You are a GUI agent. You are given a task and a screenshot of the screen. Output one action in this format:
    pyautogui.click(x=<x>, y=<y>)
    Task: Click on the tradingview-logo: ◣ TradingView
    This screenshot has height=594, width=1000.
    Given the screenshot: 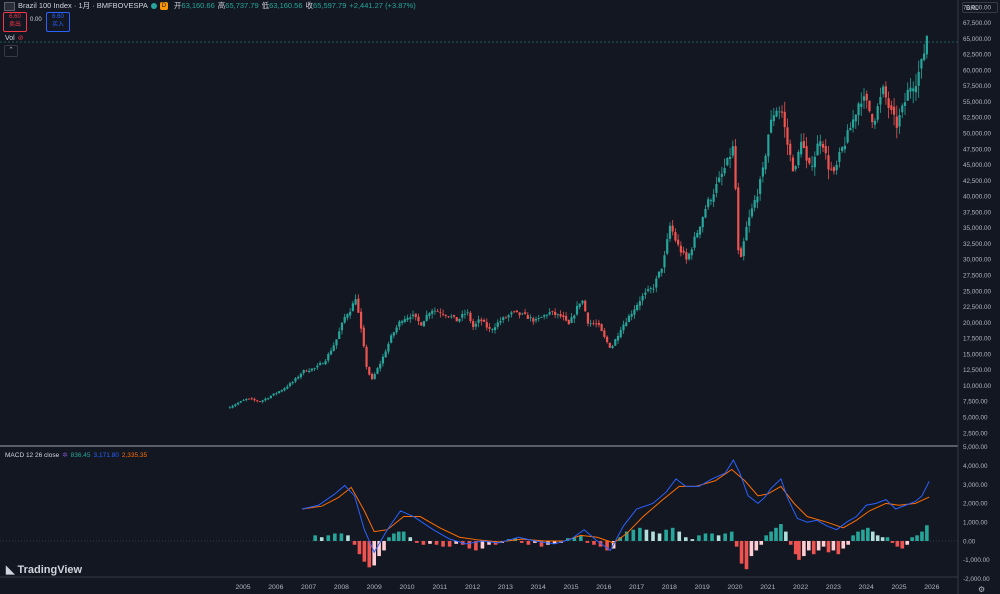 What is the action you would take?
    pyautogui.click(x=44, y=569)
    